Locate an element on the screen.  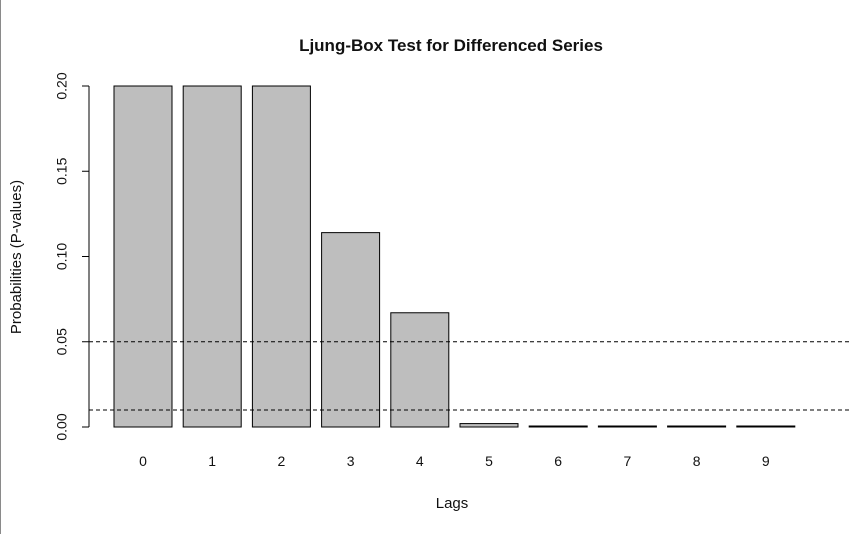
x-axis-label: Lags is located at coordinates (452, 503).